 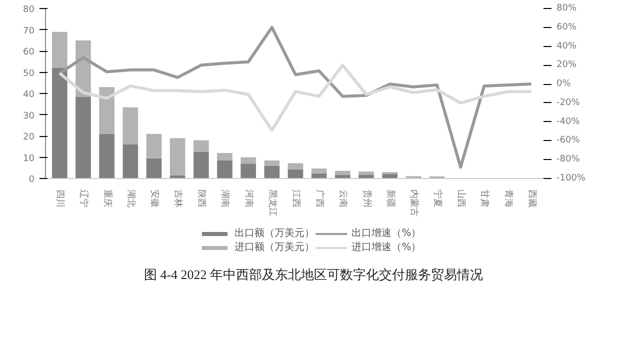 I want to click on text: 图 4-4 2022 年中西部及东北地区可数字化交付服务贸易情况, so click(x=313, y=275).